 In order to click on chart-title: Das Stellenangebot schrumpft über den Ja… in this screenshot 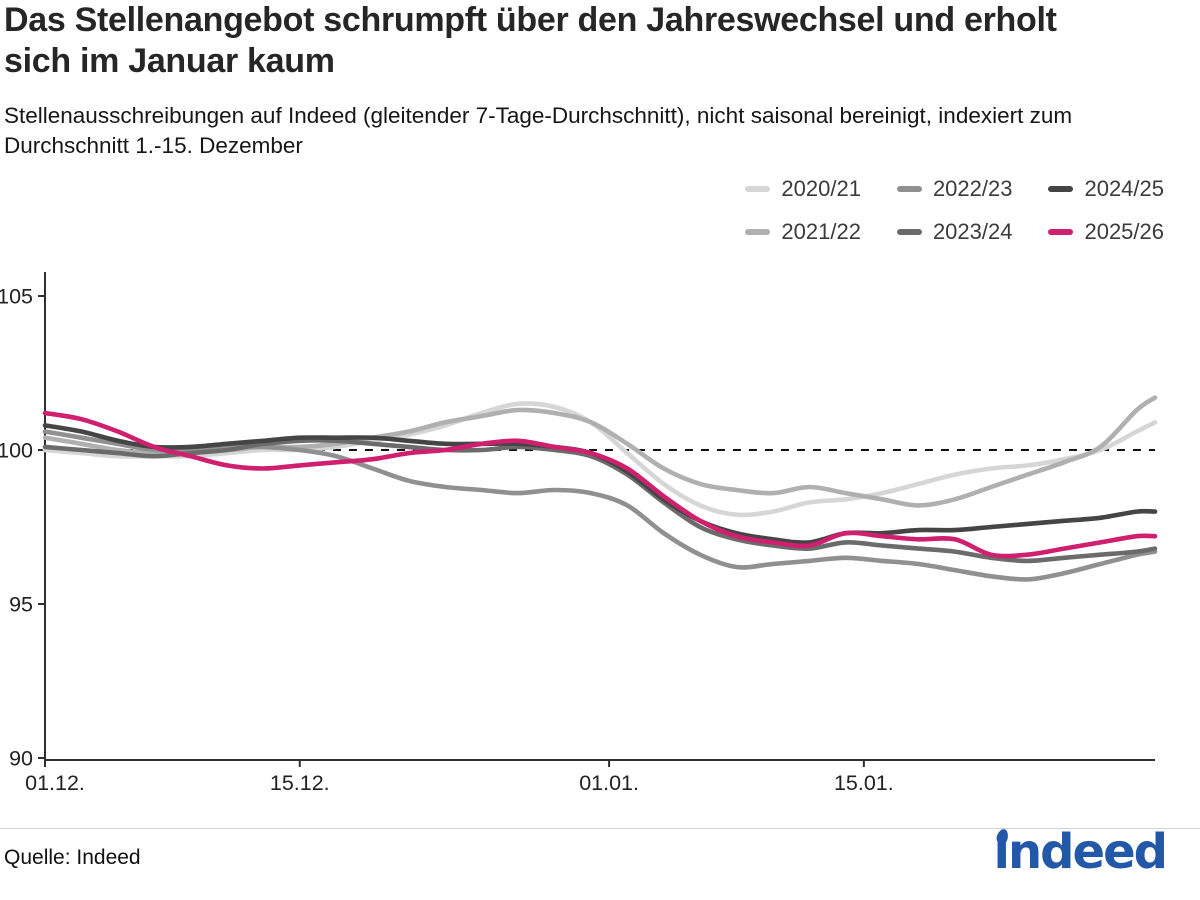, I will do `click(530, 41)`.